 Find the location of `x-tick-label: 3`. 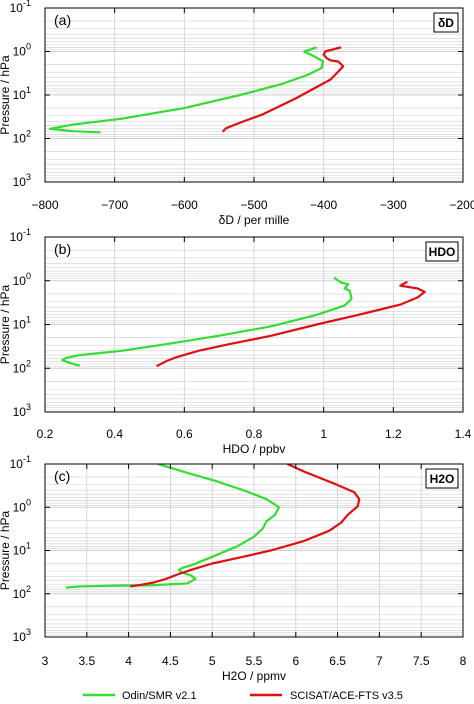

x-tick-label: 3 is located at coordinates (45, 661).